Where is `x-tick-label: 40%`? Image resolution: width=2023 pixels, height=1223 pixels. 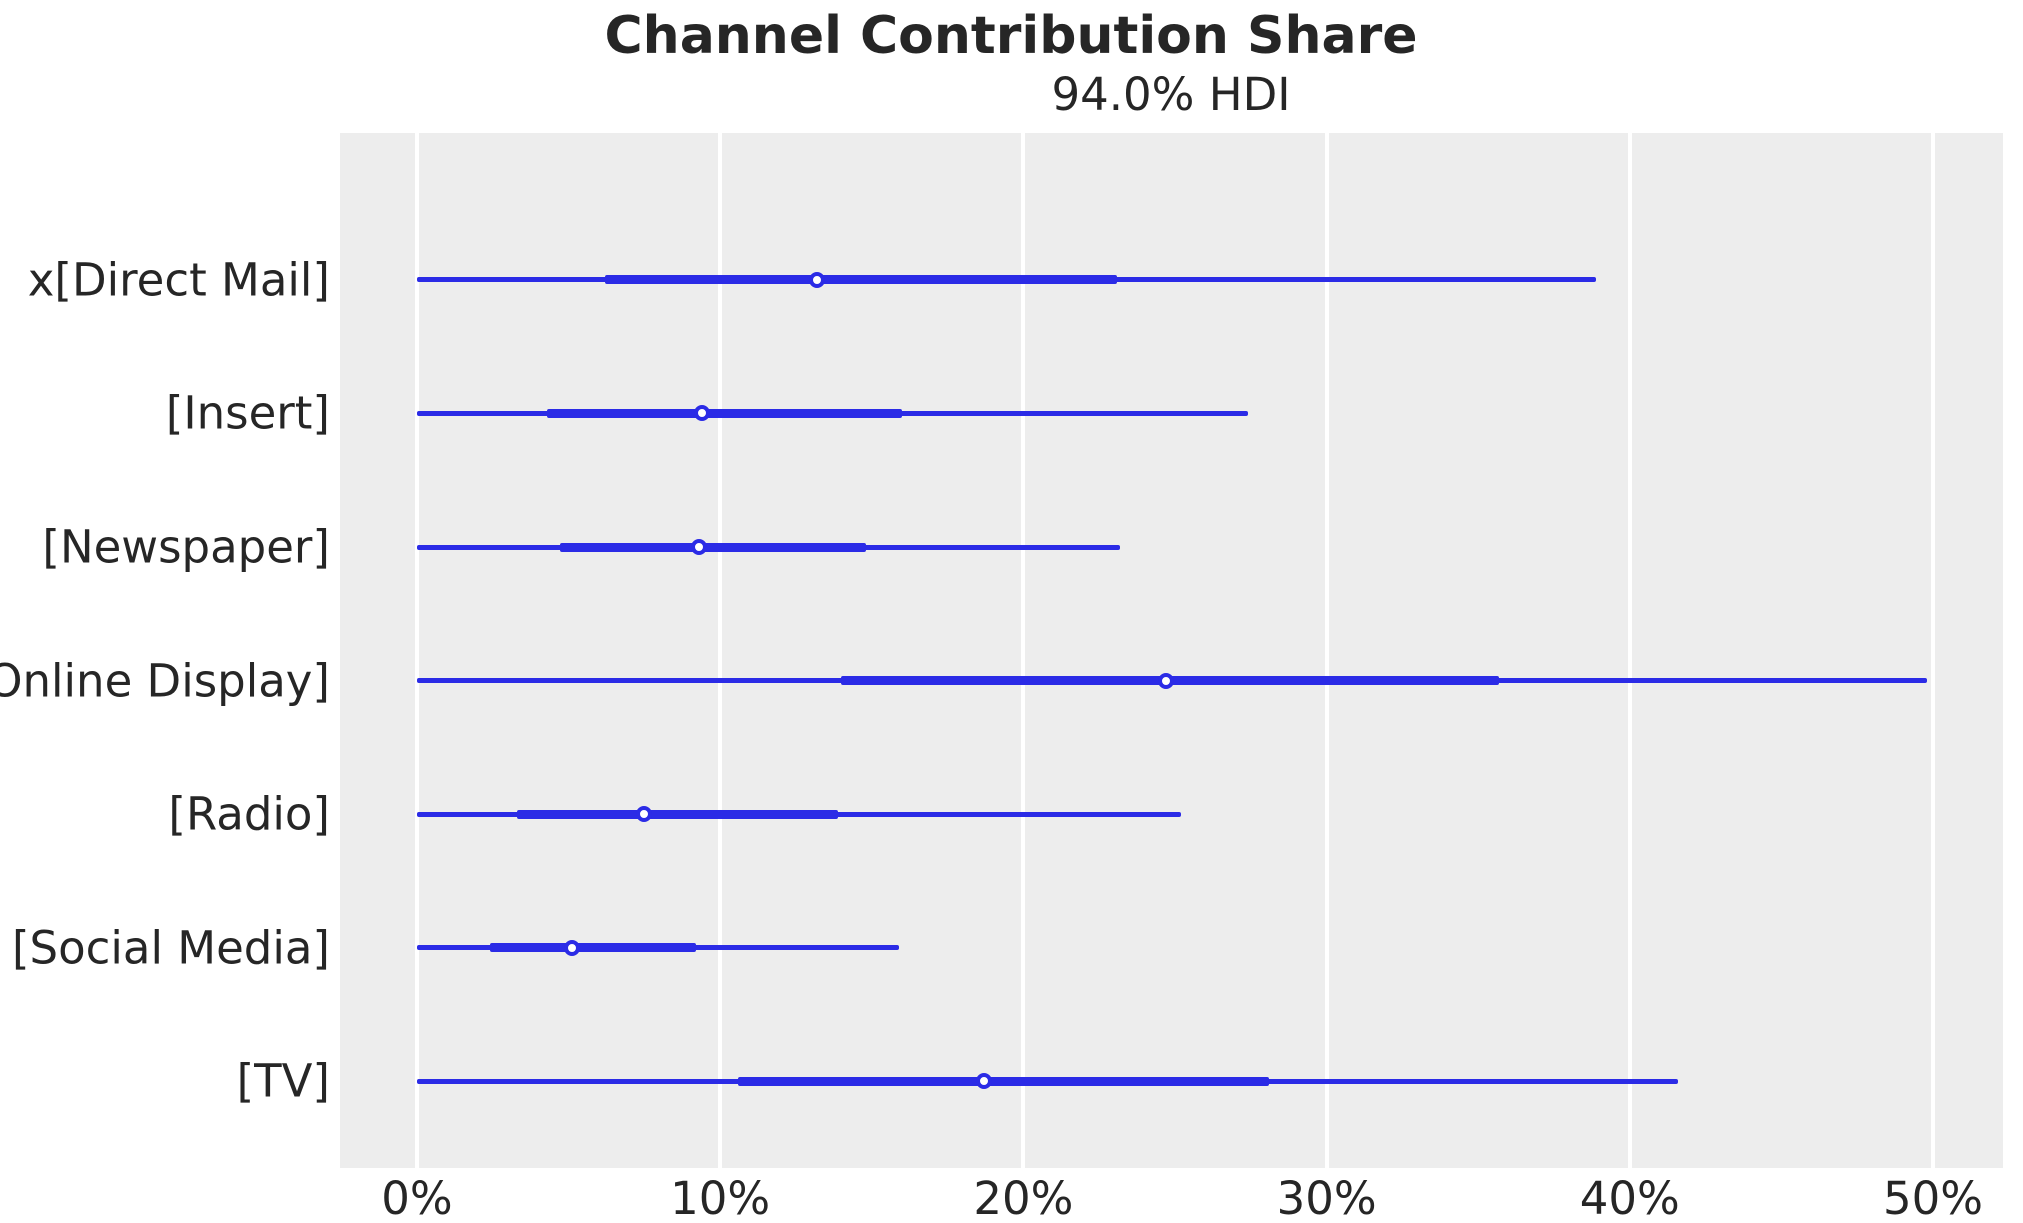
x-tick-label: 40% is located at coordinates (1629, 1197).